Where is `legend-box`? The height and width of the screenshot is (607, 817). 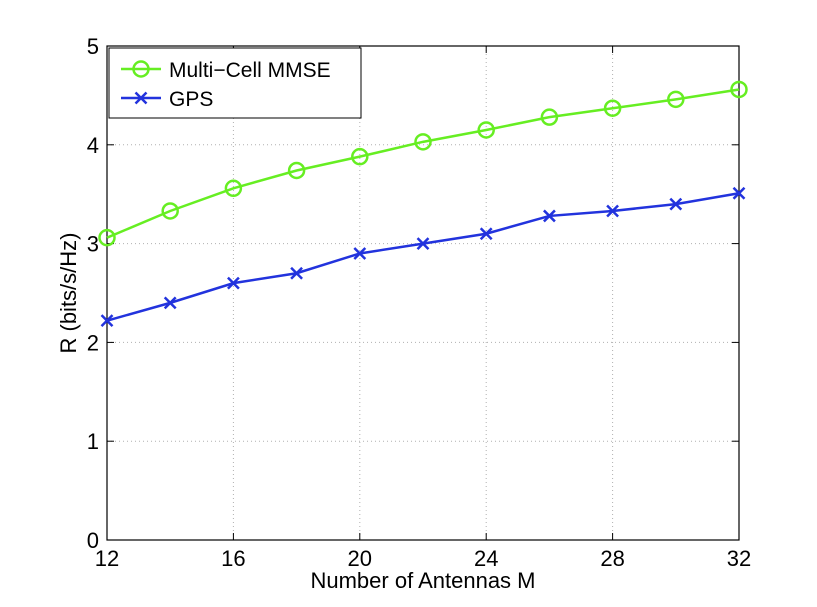
legend-box is located at coordinates (235, 83).